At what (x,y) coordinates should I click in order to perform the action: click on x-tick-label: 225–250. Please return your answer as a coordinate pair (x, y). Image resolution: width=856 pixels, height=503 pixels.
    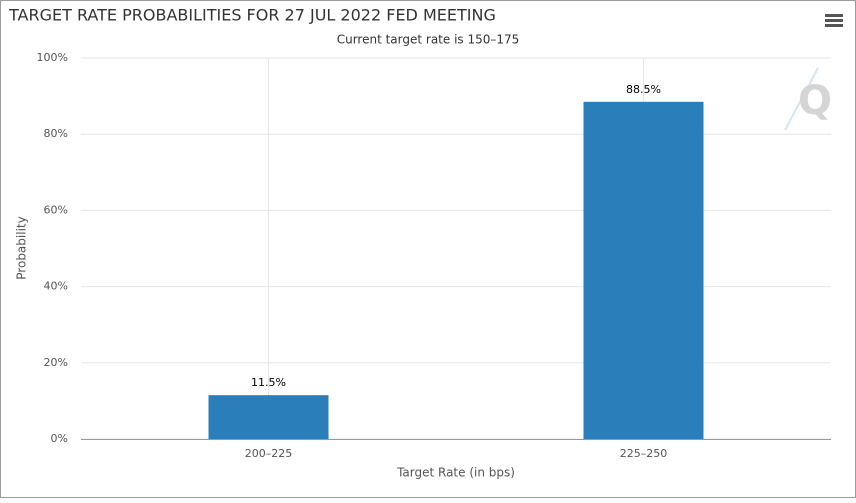
    Looking at the image, I should click on (644, 453).